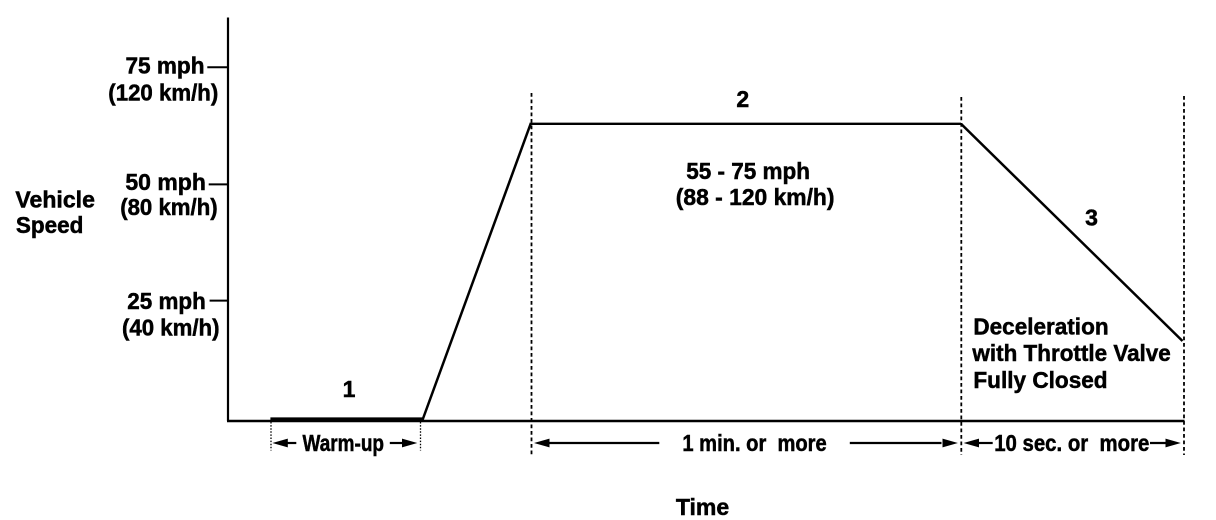 This screenshot has width=1216, height=520. I want to click on svg-text: 25 mph, so click(166, 301).